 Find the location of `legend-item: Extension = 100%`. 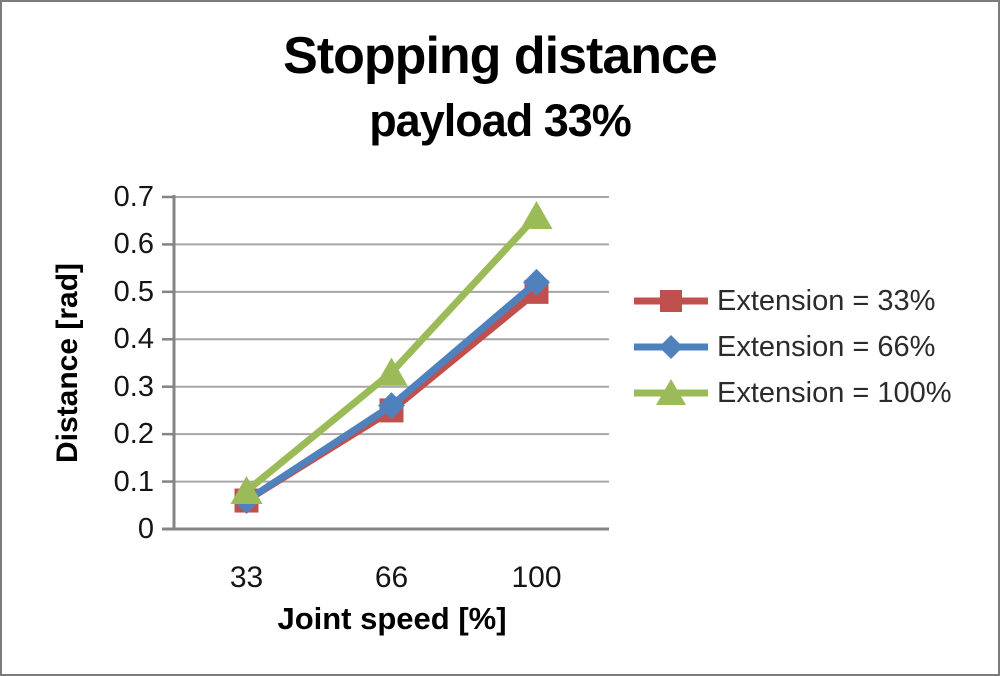

legend-item: Extension = 100% is located at coordinates (793, 393).